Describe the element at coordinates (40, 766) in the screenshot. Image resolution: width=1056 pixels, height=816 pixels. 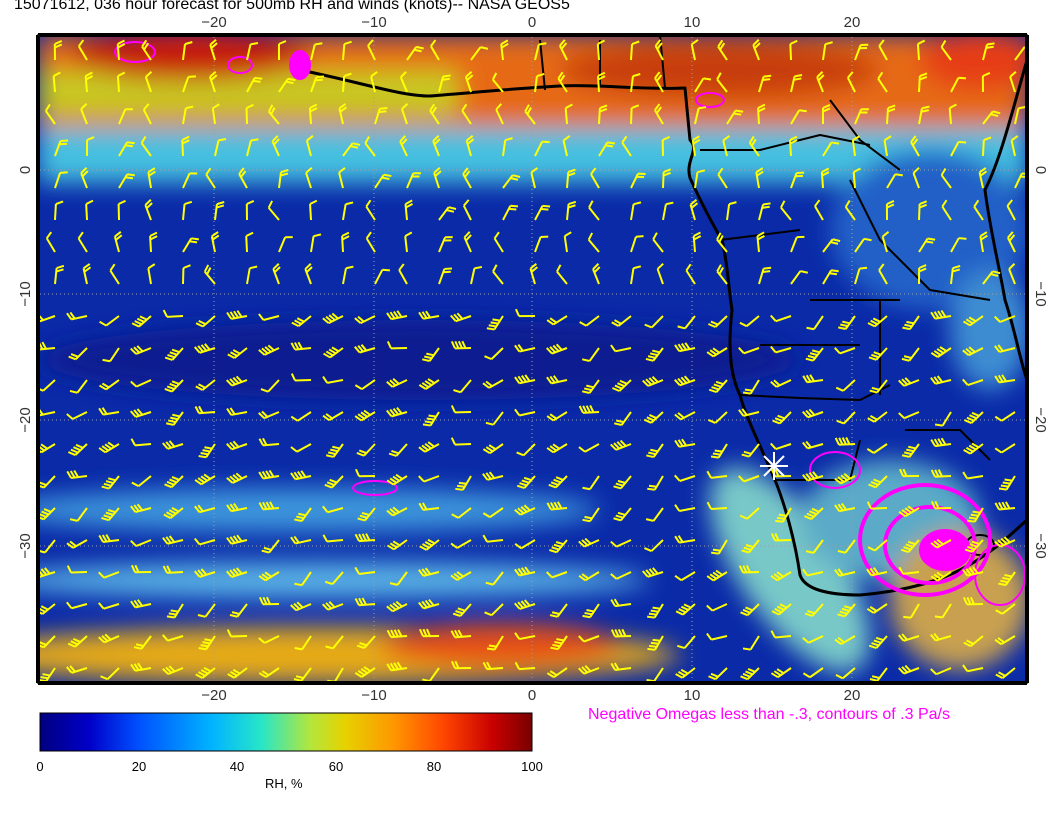
I see `colorbar-label: 0` at that location.